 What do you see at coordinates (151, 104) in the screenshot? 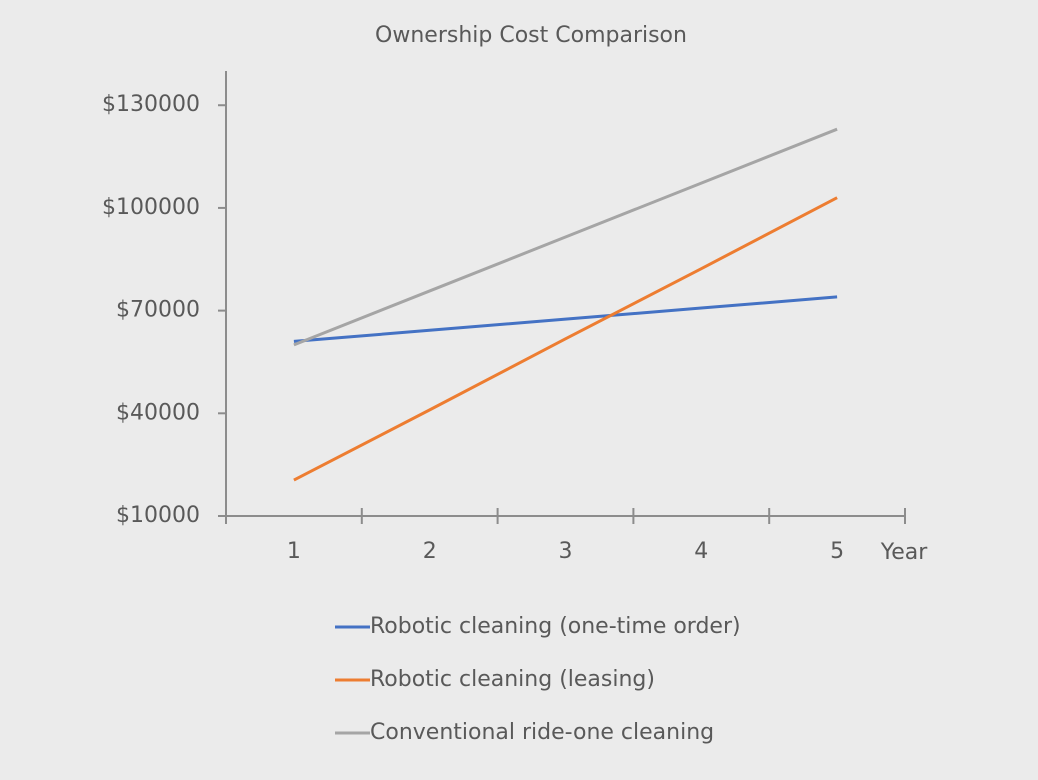
I see `y-tick-label: $130000` at bounding box center [151, 104].